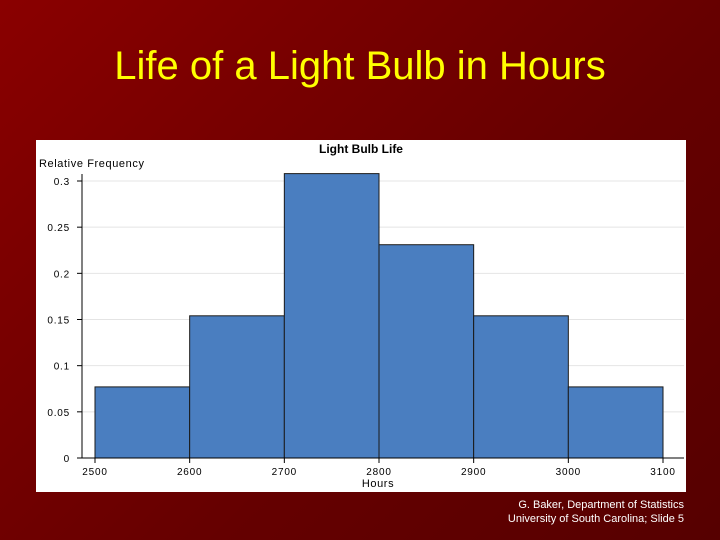 The image size is (720, 540). Describe the element at coordinates (62, 367) in the screenshot. I see `y-tick-label-2: 0.1` at that location.